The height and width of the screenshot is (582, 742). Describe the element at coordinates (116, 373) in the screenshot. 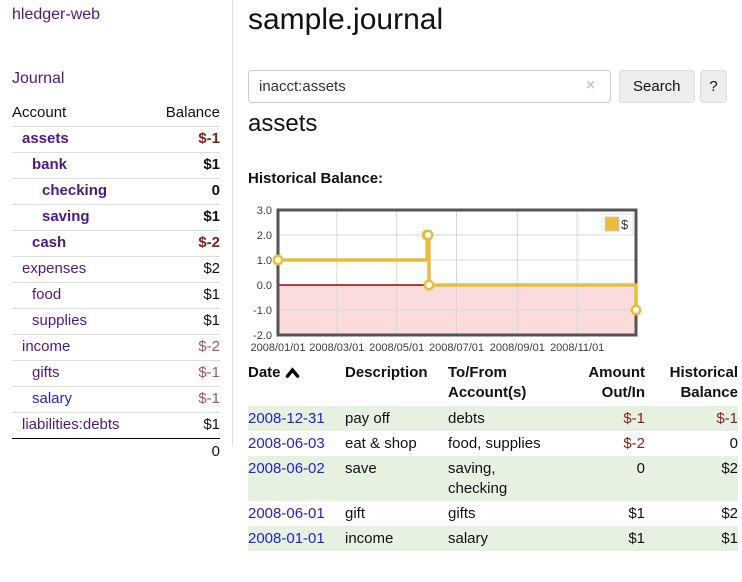

I see `account-row: gifts $-1` at that location.